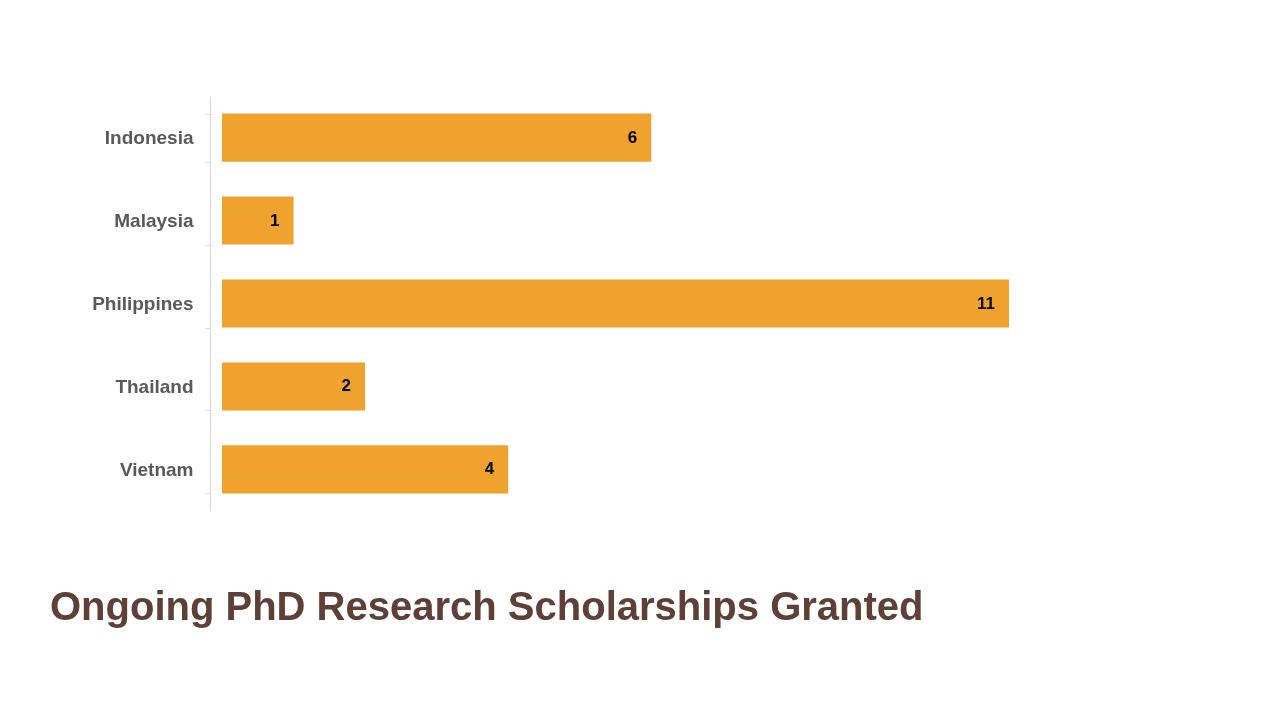 The image size is (1280, 720). Describe the element at coordinates (154, 386) in the screenshot. I see `y-tick-label: Thailand` at that location.